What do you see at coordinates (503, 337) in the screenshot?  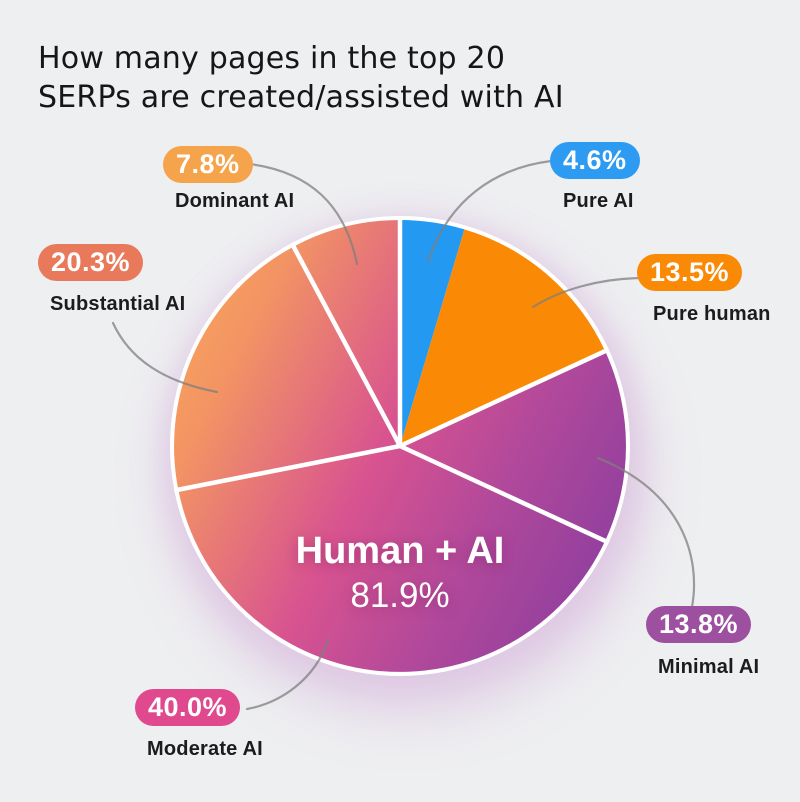 I see `slice-pure-human` at bounding box center [503, 337].